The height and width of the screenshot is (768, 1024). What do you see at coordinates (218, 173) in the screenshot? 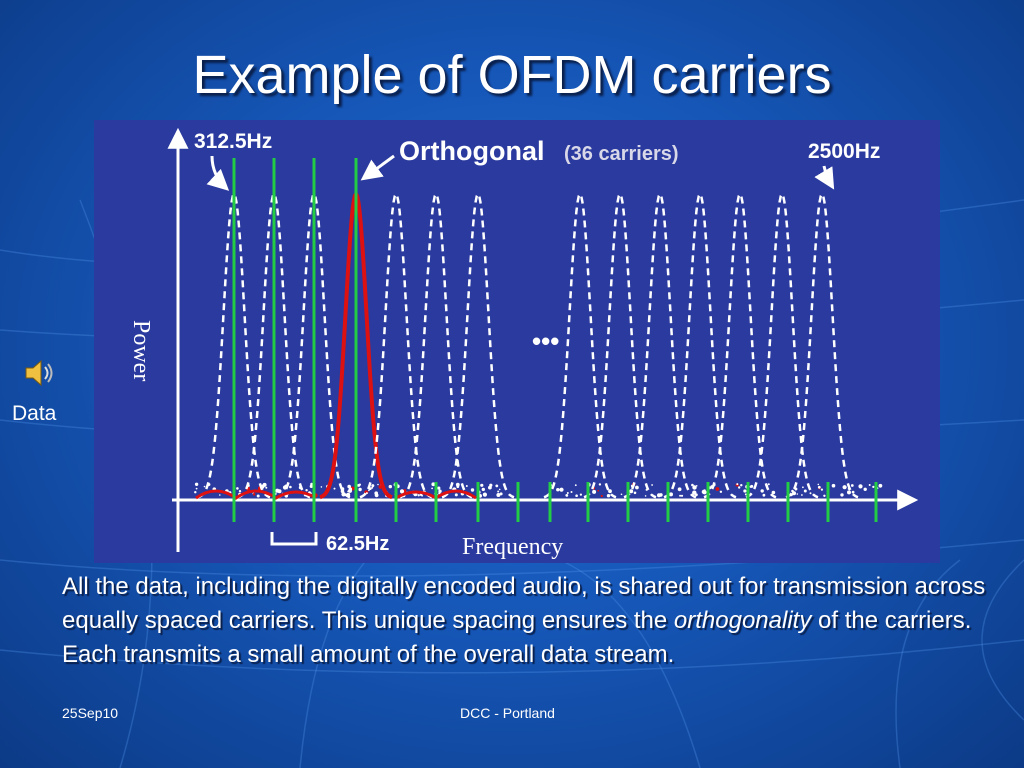
I see `start-frequency-arrow-icon` at bounding box center [218, 173].